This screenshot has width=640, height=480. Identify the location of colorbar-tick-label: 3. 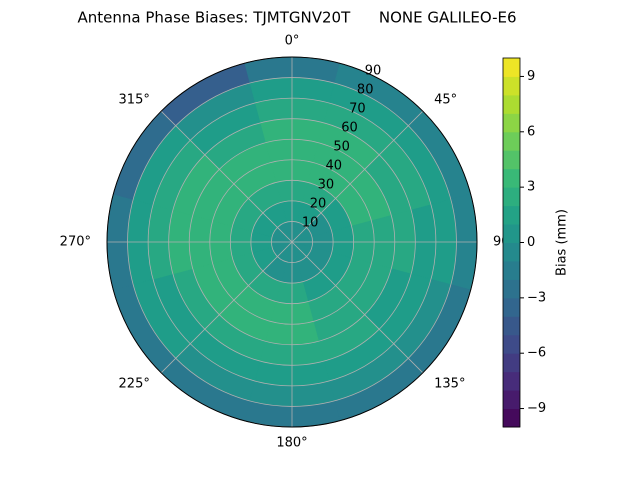
(531, 187).